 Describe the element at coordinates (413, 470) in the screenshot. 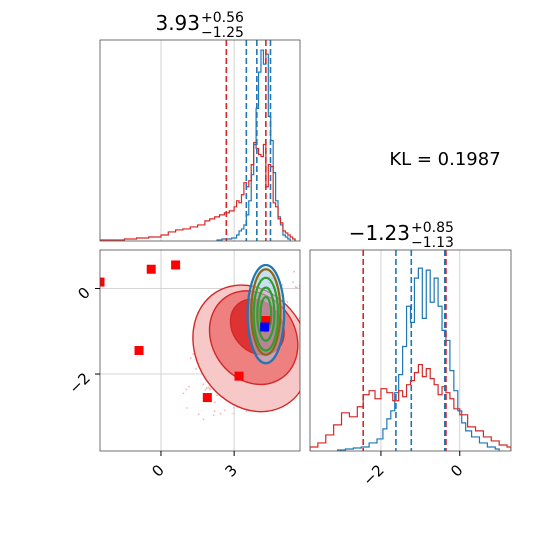

I see `right-ticks: −2 0` at that location.